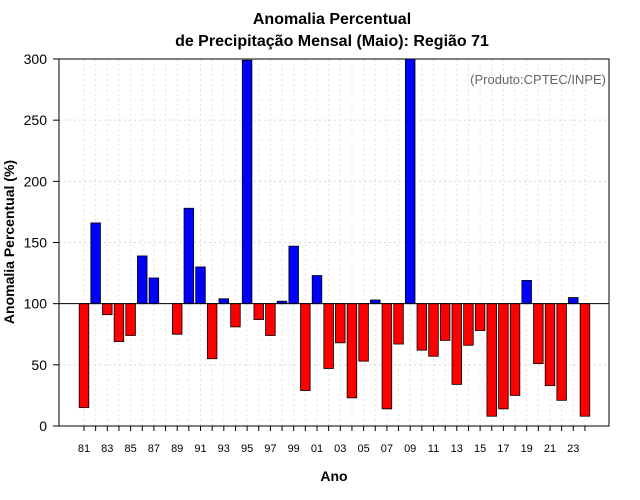 The height and width of the screenshot is (500, 640). I want to click on x-tick-label: 99, so click(294, 449).